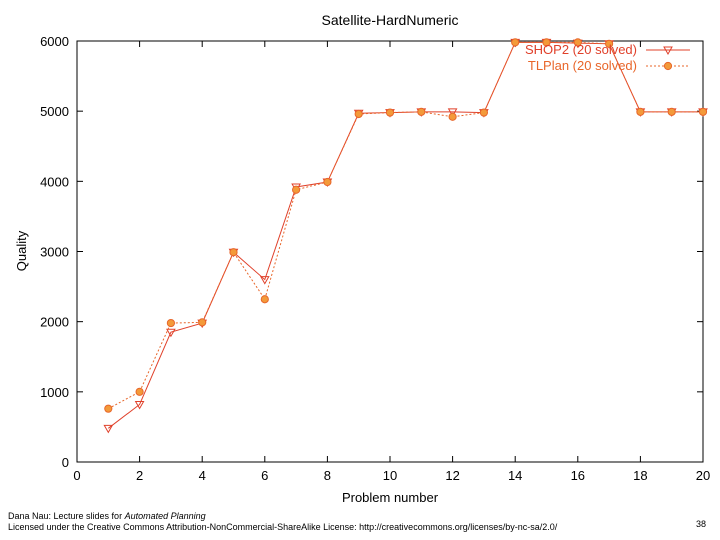  I want to click on page-number: 38, so click(701, 524).